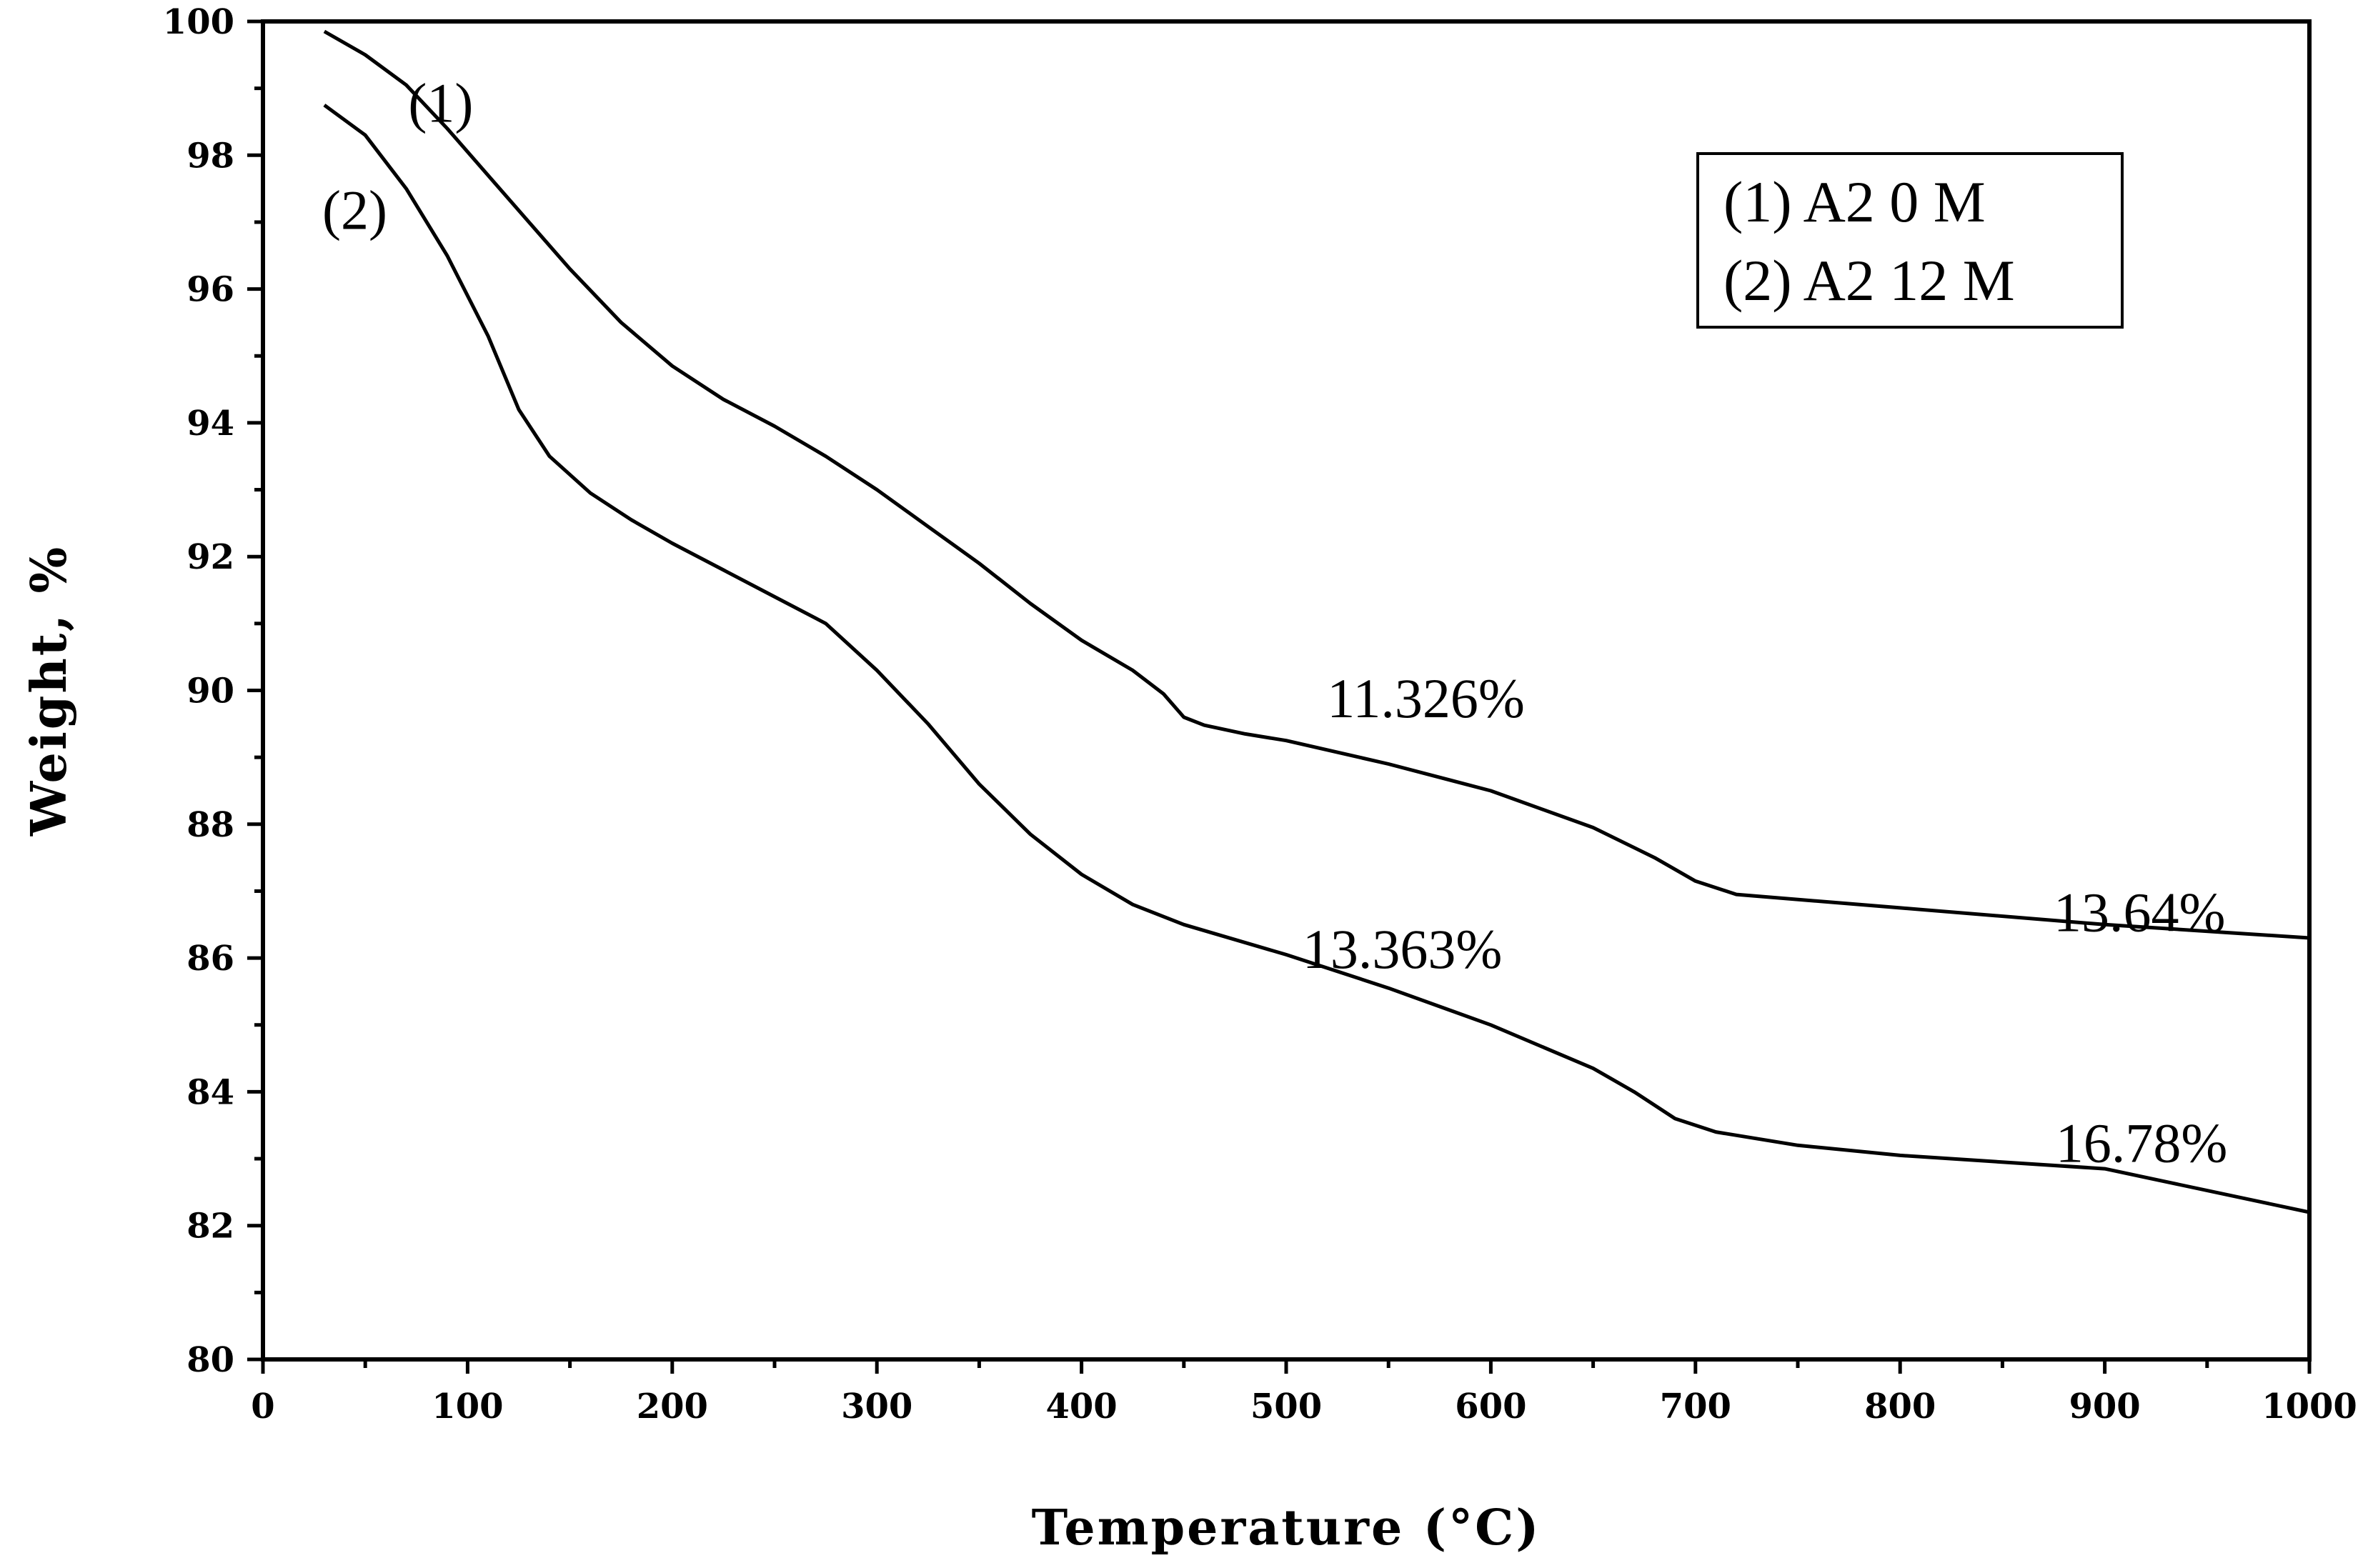 This screenshot has height=1568, width=2373. What do you see at coordinates (210, 959) in the screenshot?
I see `y-tick-label: 86` at bounding box center [210, 959].